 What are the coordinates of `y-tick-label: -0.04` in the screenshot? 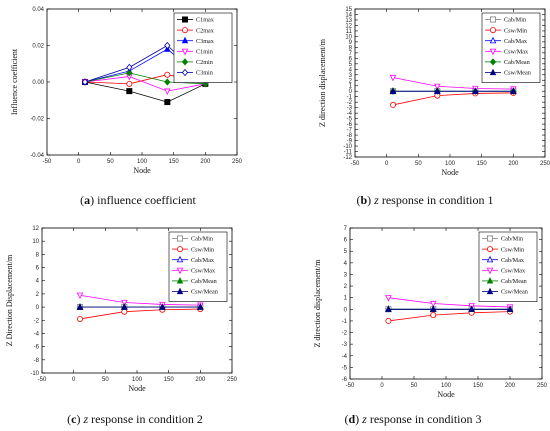 It's located at (37, 156).